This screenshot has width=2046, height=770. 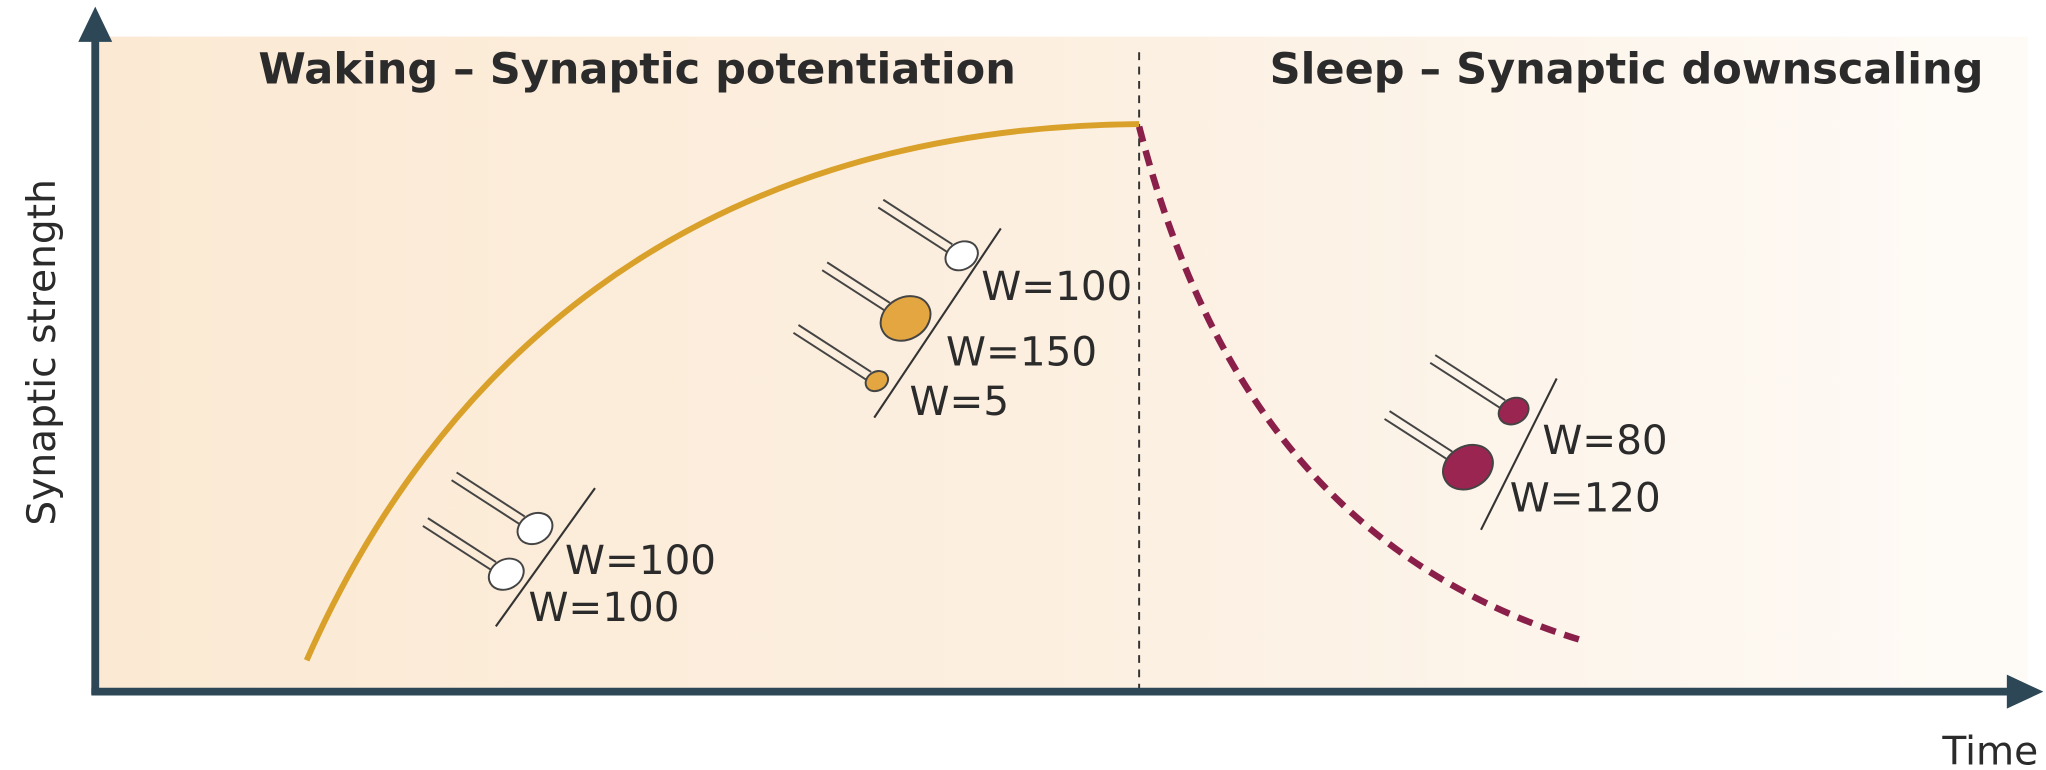 I want to click on x-axis-label: Time, so click(x=1989, y=750).